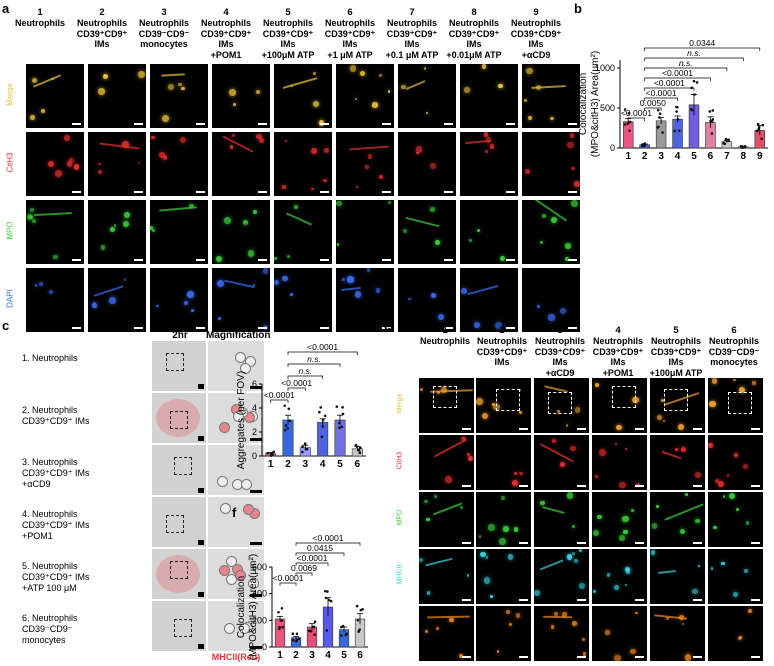 The height and width of the screenshot is (666, 774). What do you see at coordinates (536, 39) in the screenshot?
I see `panel-a-col-title: Neutrophils CD39⁺CD9⁺ IMs +αCD9` at bounding box center [536, 39].